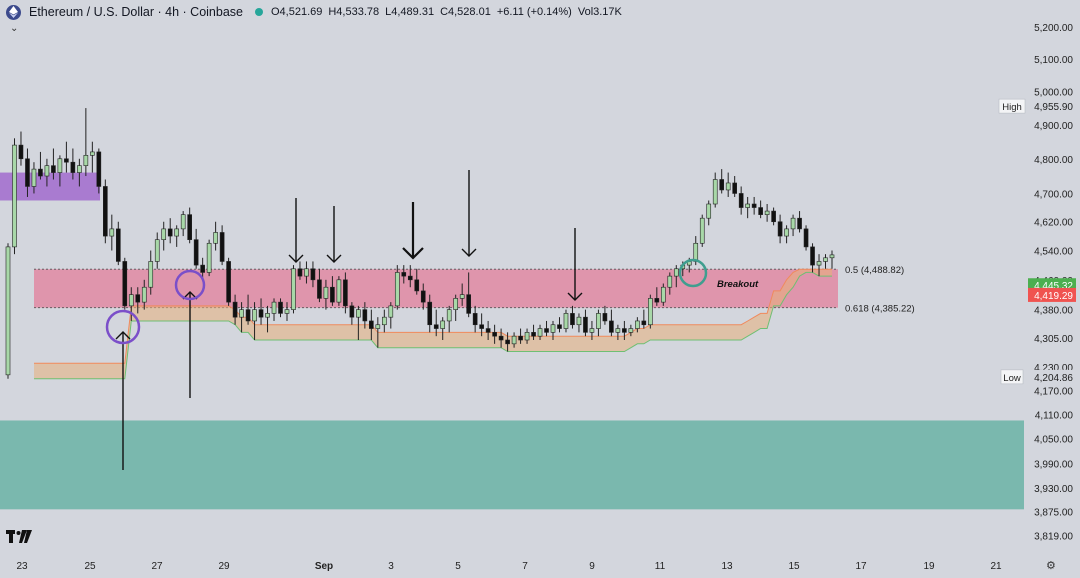 Image resolution: width=1080 pixels, height=578 pixels. I want to click on fib-level-label: 0.618 (4,385.22), so click(880, 309).